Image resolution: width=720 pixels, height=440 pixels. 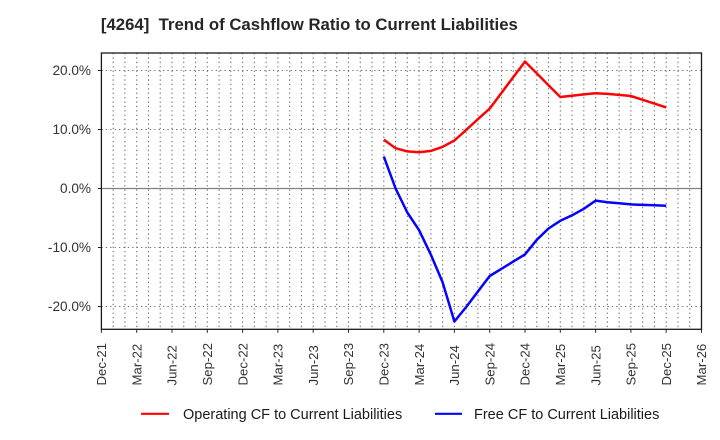 I want to click on svg-text: Sep-25, so click(x=631, y=364).